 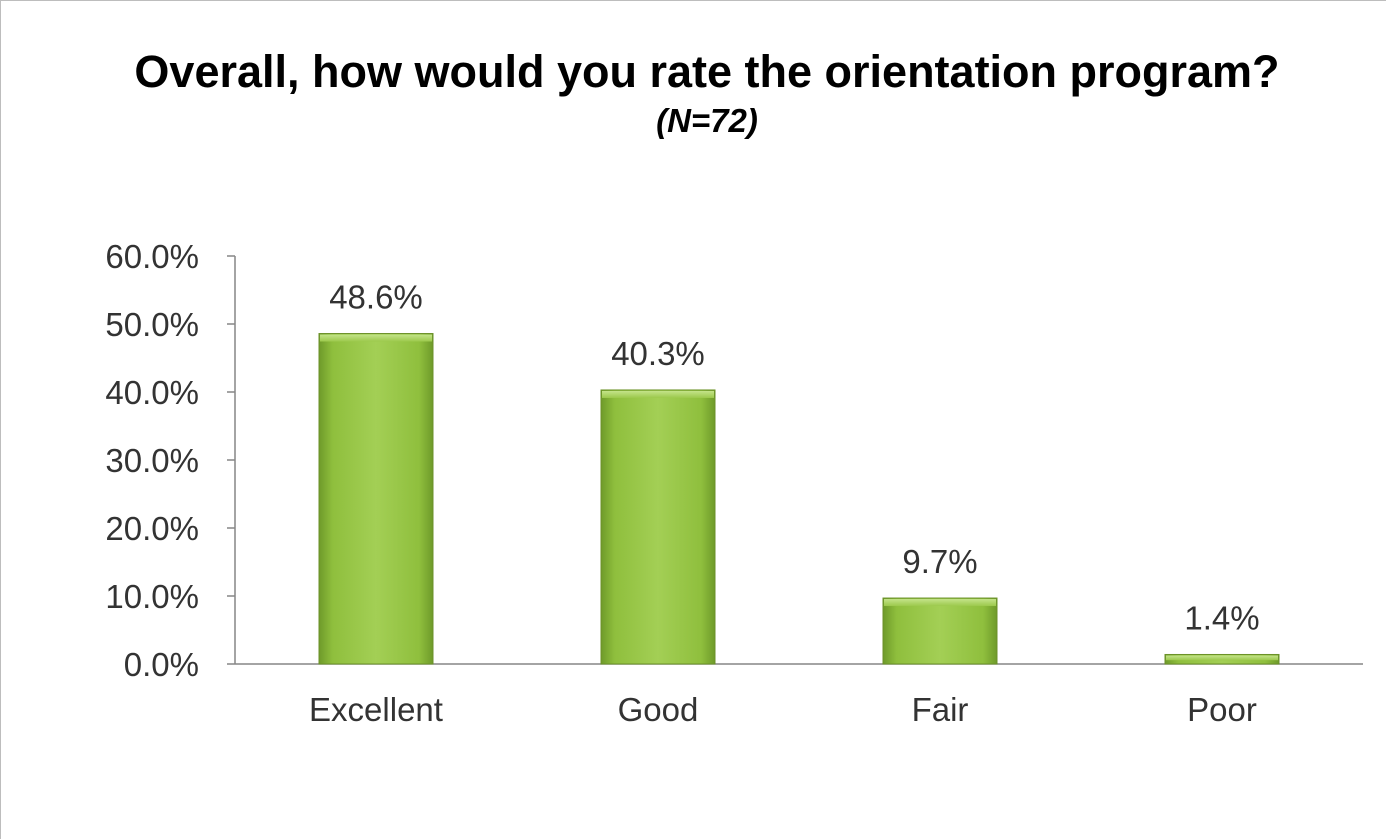 I want to click on x-category-label: Poor, so click(x=1222, y=709).